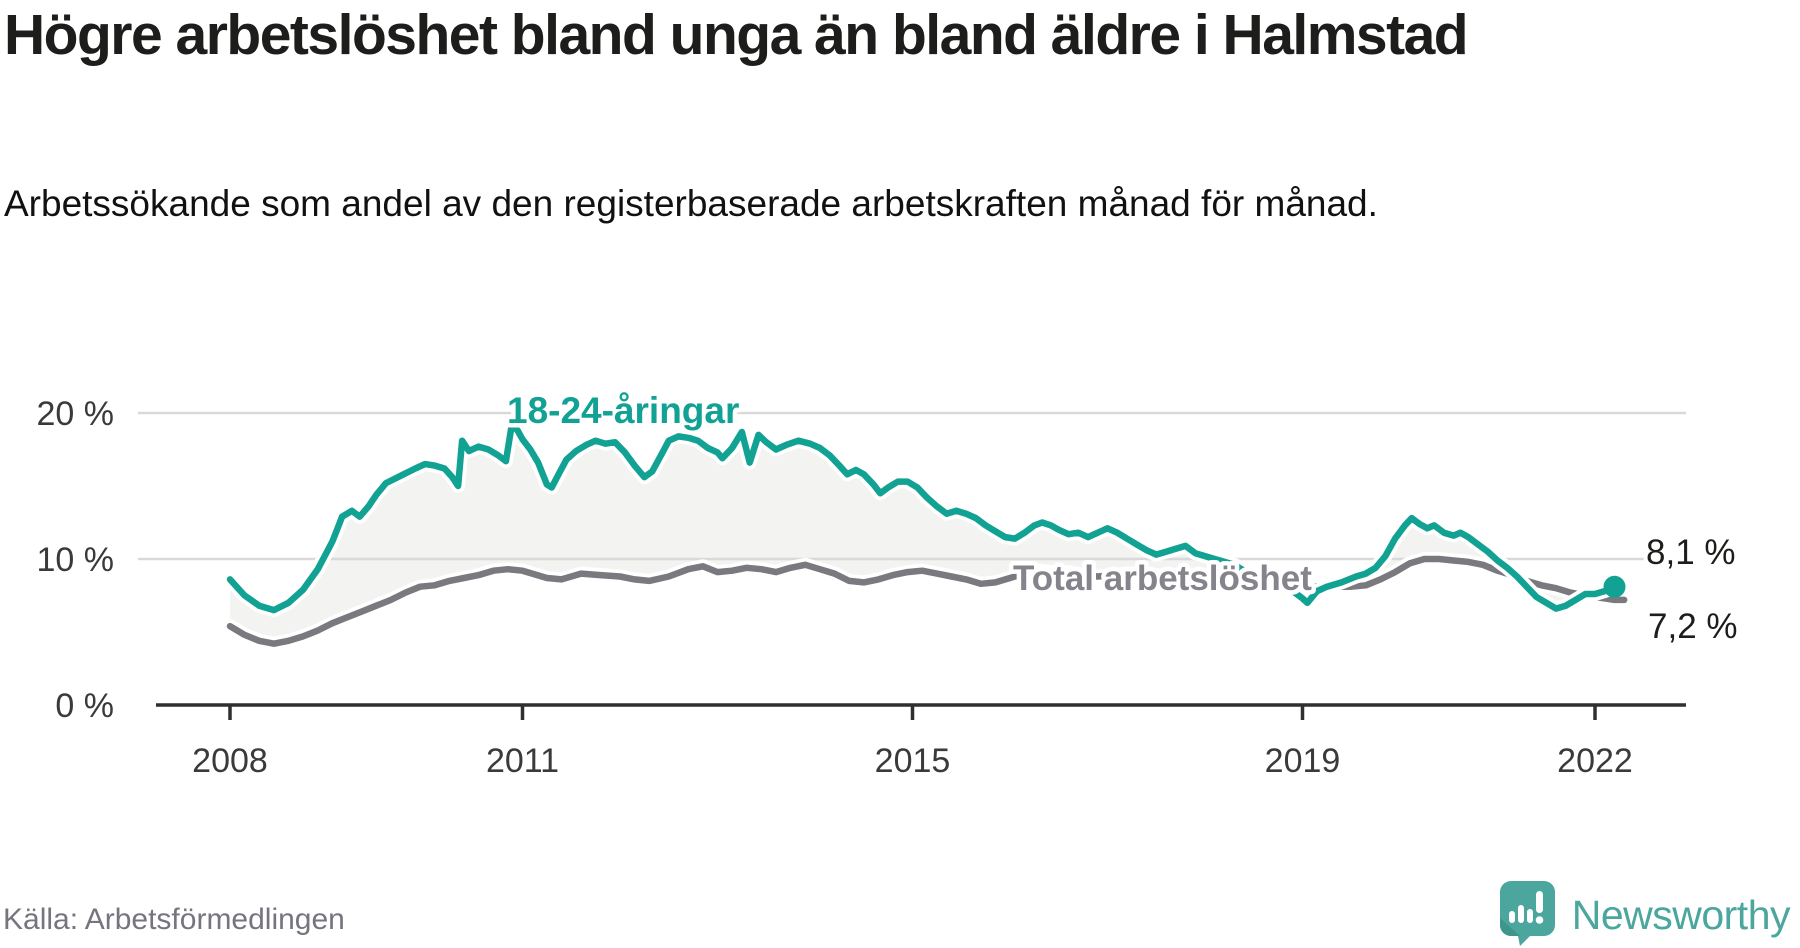 The height and width of the screenshot is (948, 1800). I want to click on end-value-label-total-halo: 7,2 %, so click(1693, 626).